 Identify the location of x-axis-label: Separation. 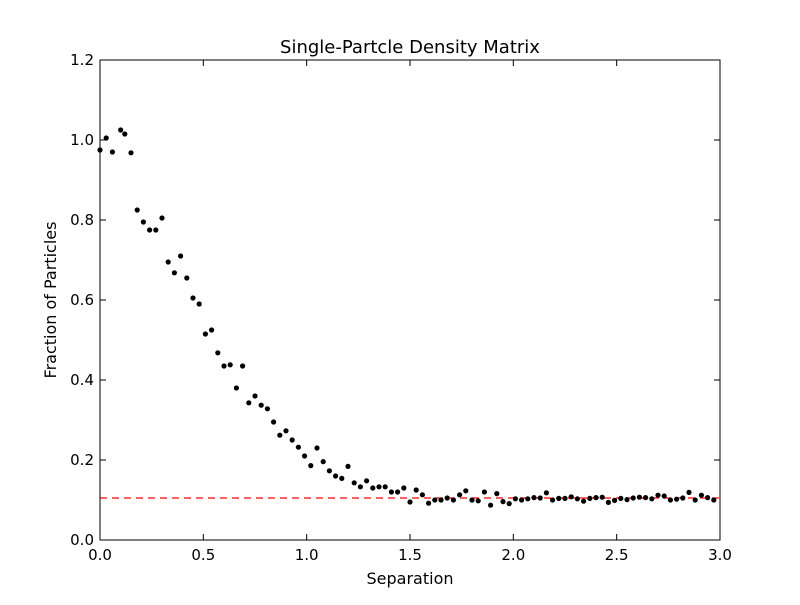
(410, 578).